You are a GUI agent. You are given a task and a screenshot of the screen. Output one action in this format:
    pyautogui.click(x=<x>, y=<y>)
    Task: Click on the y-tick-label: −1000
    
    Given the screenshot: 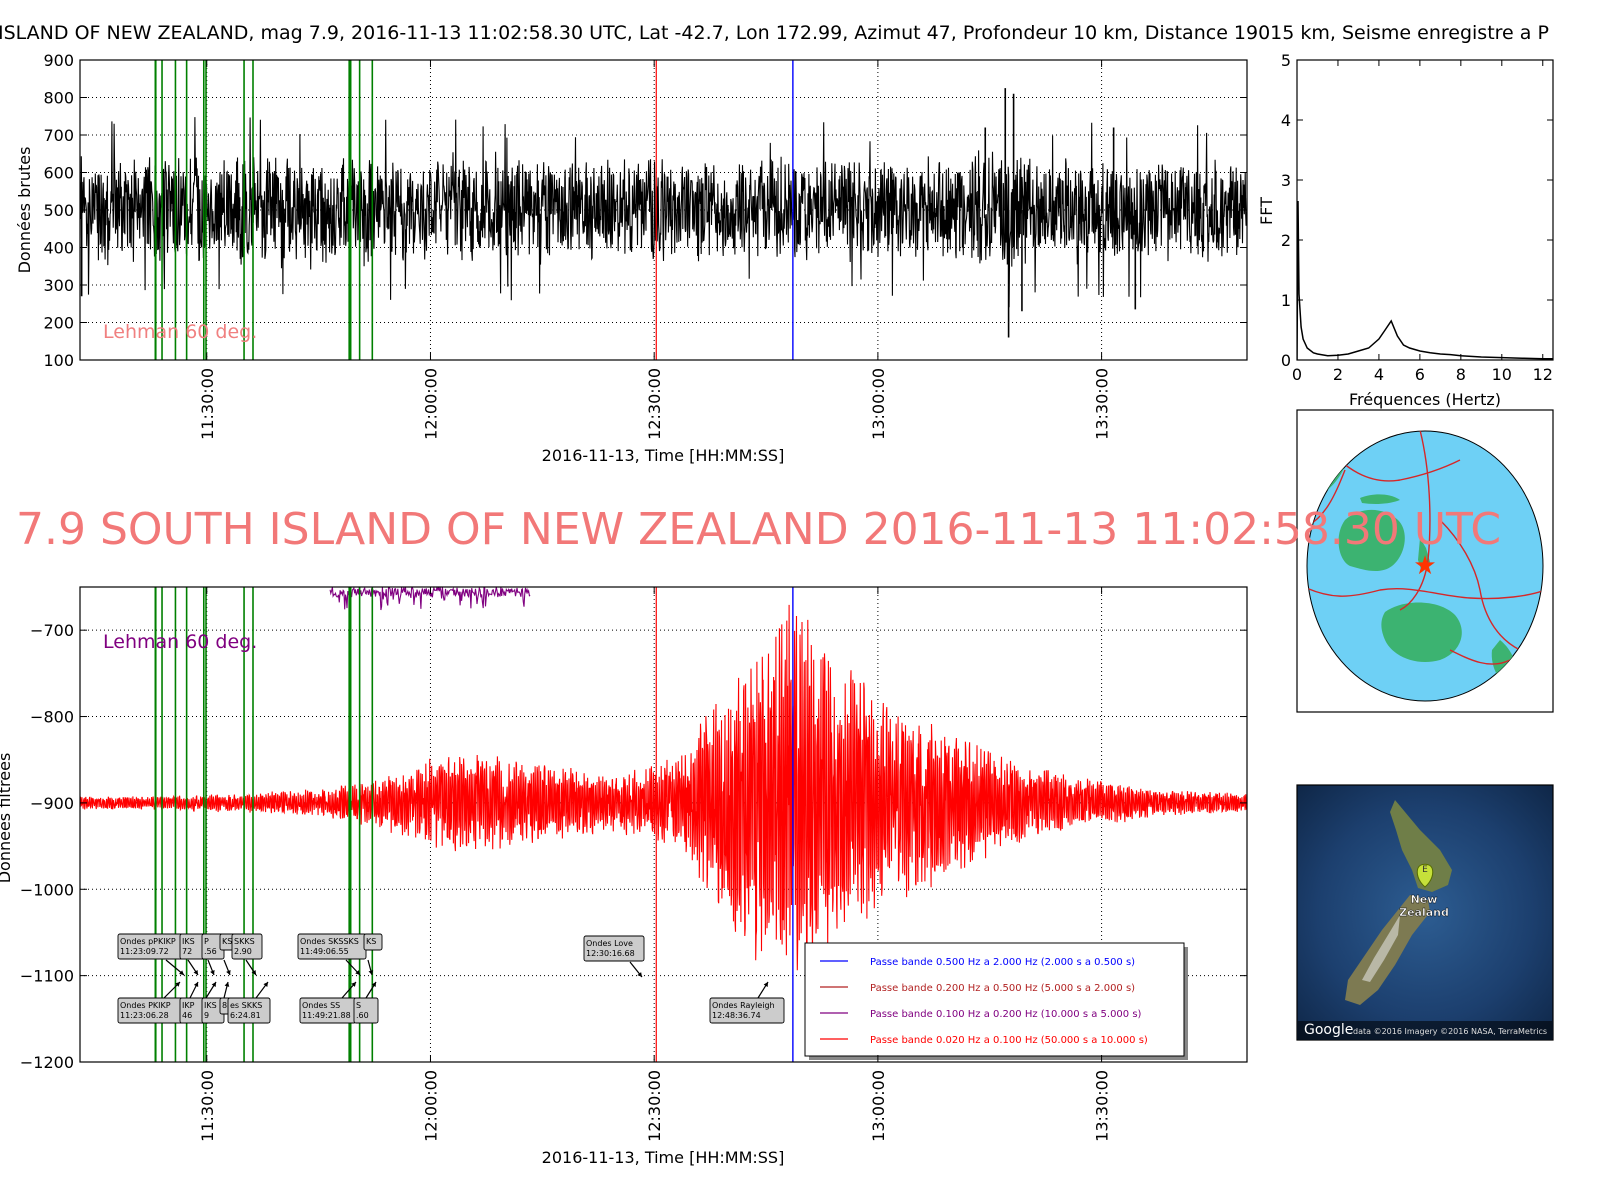 What is the action you would take?
    pyautogui.click(x=47, y=889)
    